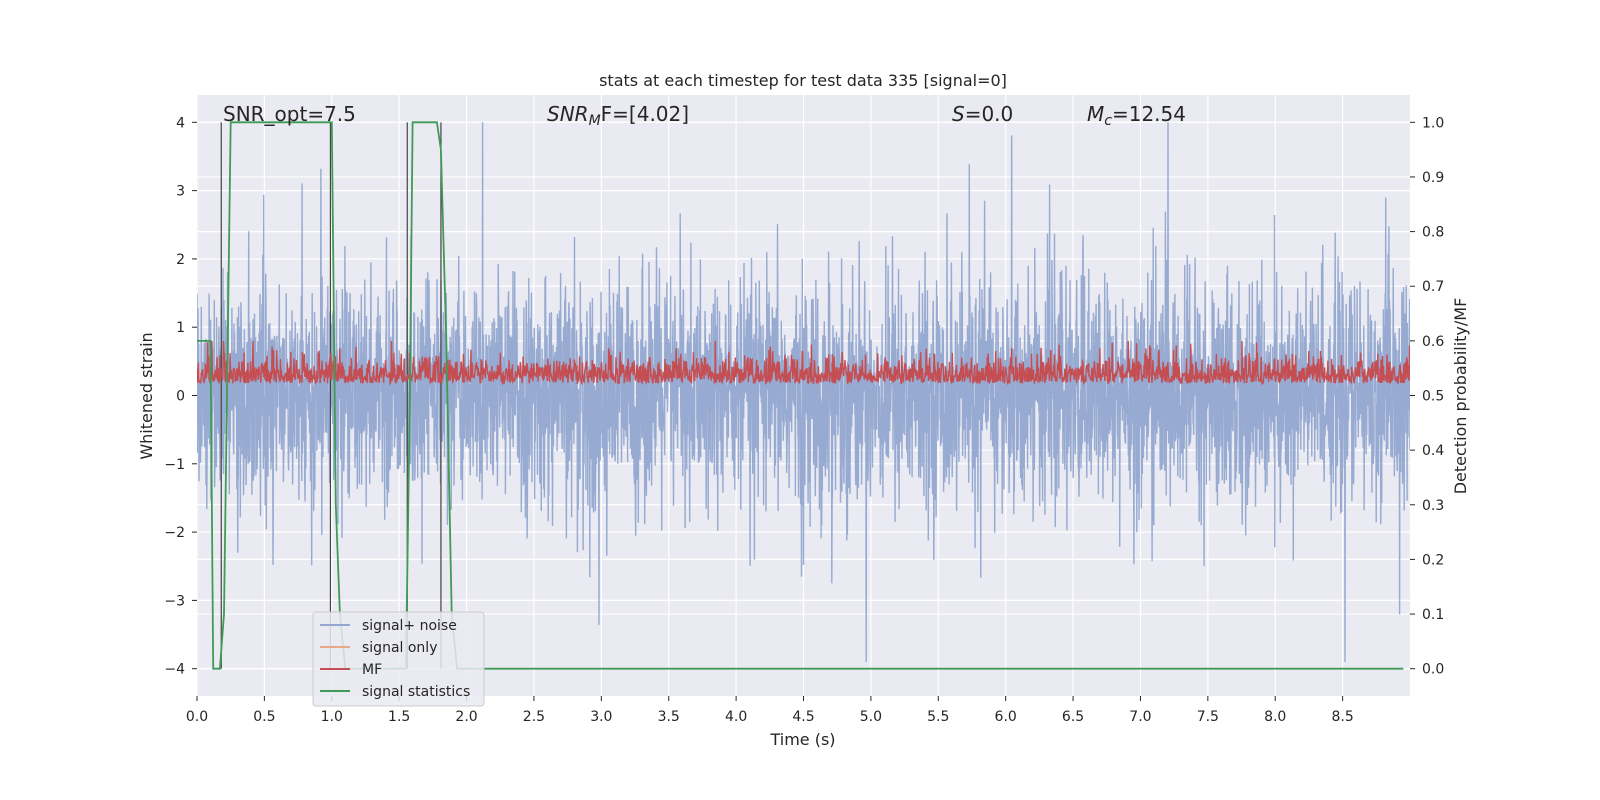 The height and width of the screenshot is (800, 1600). What do you see at coordinates (568, 114) in the screenshot?
I see `annotation-snr-mf-base: SNR` at bounding box center [568, 114].